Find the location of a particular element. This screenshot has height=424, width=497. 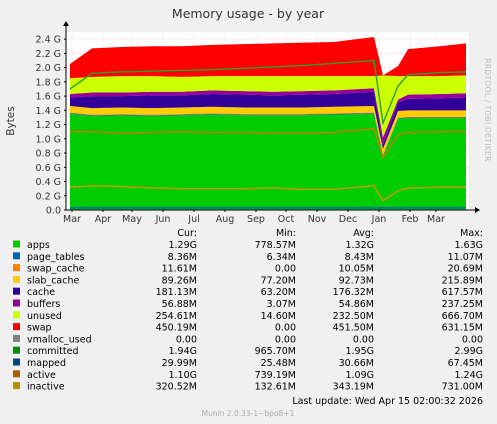

legend-header: Cur: is located at coordinates (187, 233).